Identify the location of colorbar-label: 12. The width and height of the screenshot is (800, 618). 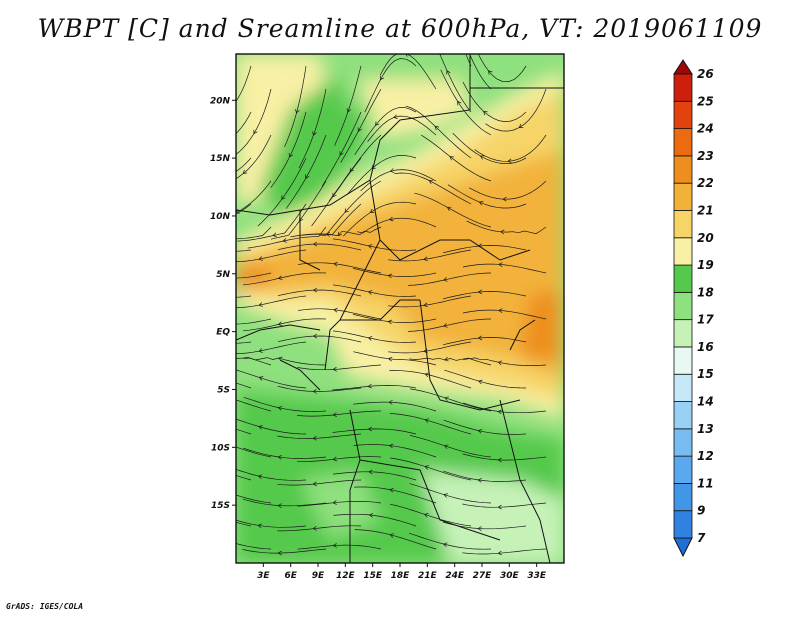
(705, 456).